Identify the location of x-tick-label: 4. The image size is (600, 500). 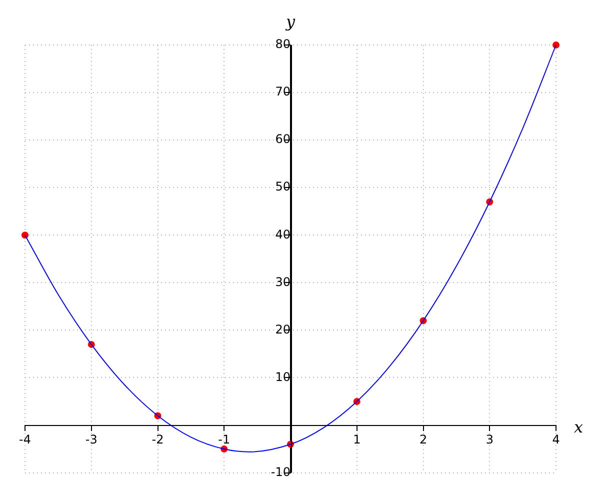
(556, 439).